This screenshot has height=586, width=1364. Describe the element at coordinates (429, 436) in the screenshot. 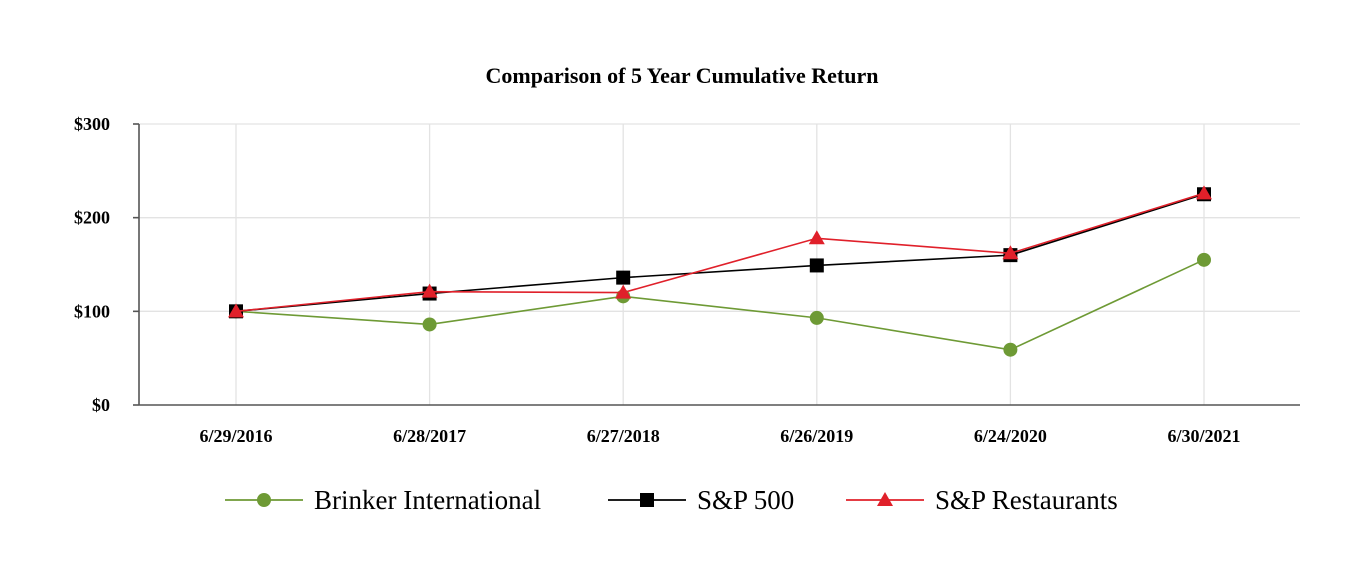

I see `x-tick-label: 6/28/2017` at that location.